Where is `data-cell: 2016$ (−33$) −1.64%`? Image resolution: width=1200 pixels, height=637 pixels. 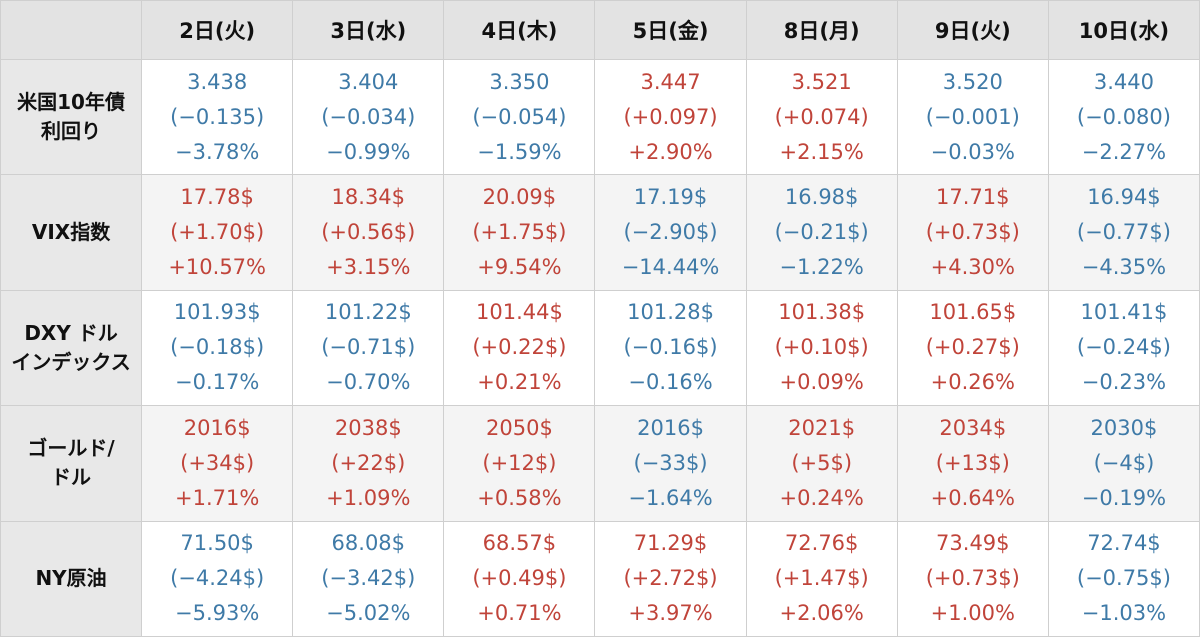
data-cell: 2016$ (−33$) −1.64% is located at coordinates (670, 463).